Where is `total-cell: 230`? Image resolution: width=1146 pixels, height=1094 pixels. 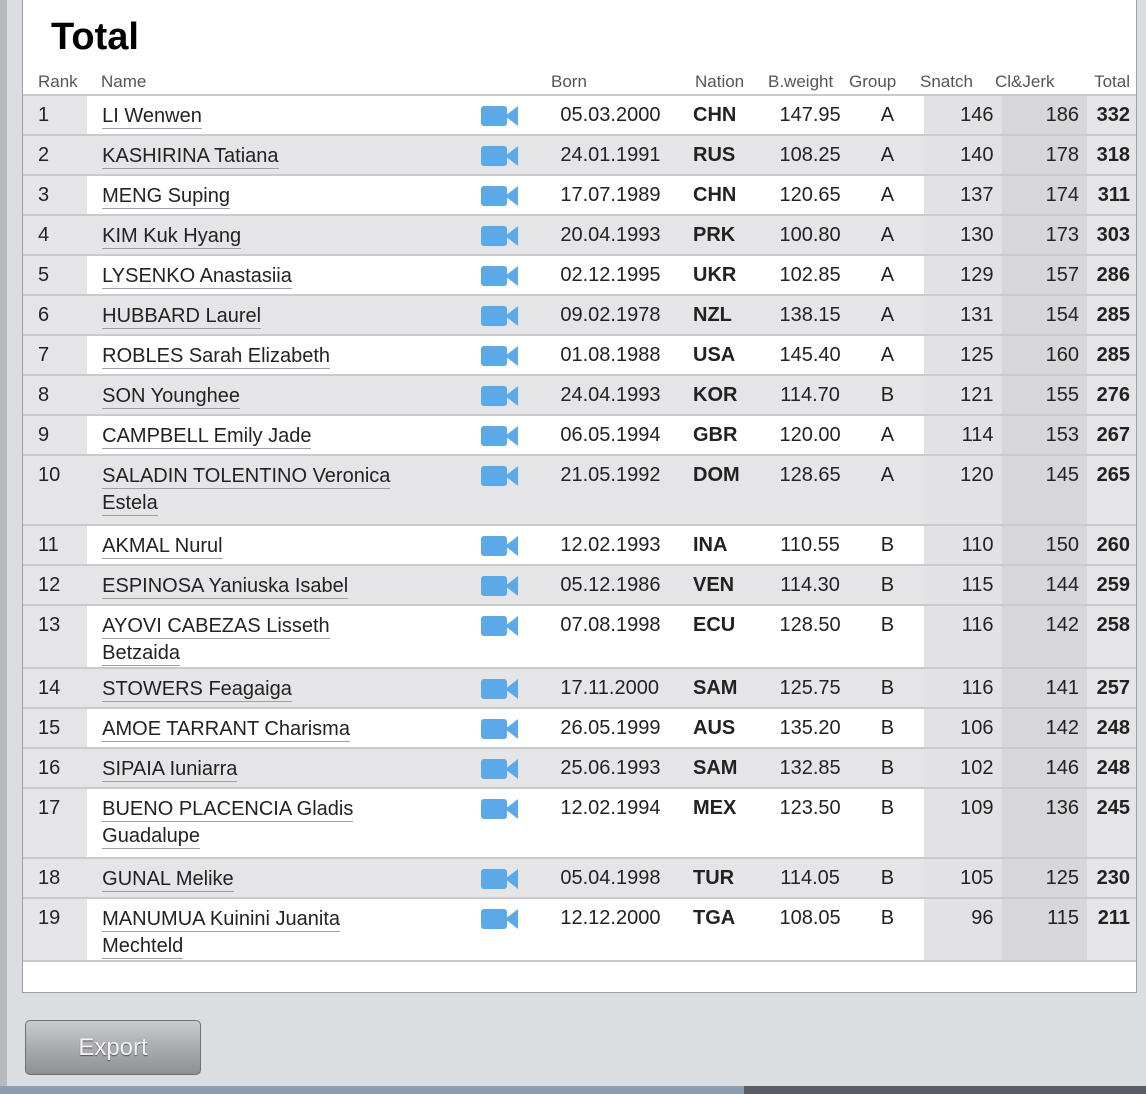 total-cell: 230 is located at coordinates (1111, 877).